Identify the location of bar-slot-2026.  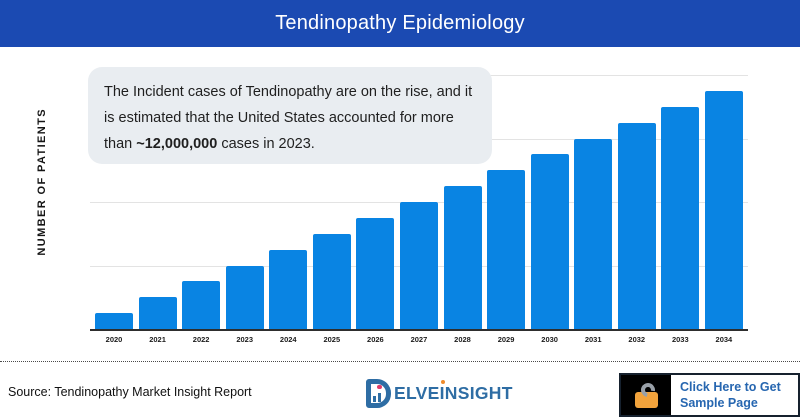
(375, 202).